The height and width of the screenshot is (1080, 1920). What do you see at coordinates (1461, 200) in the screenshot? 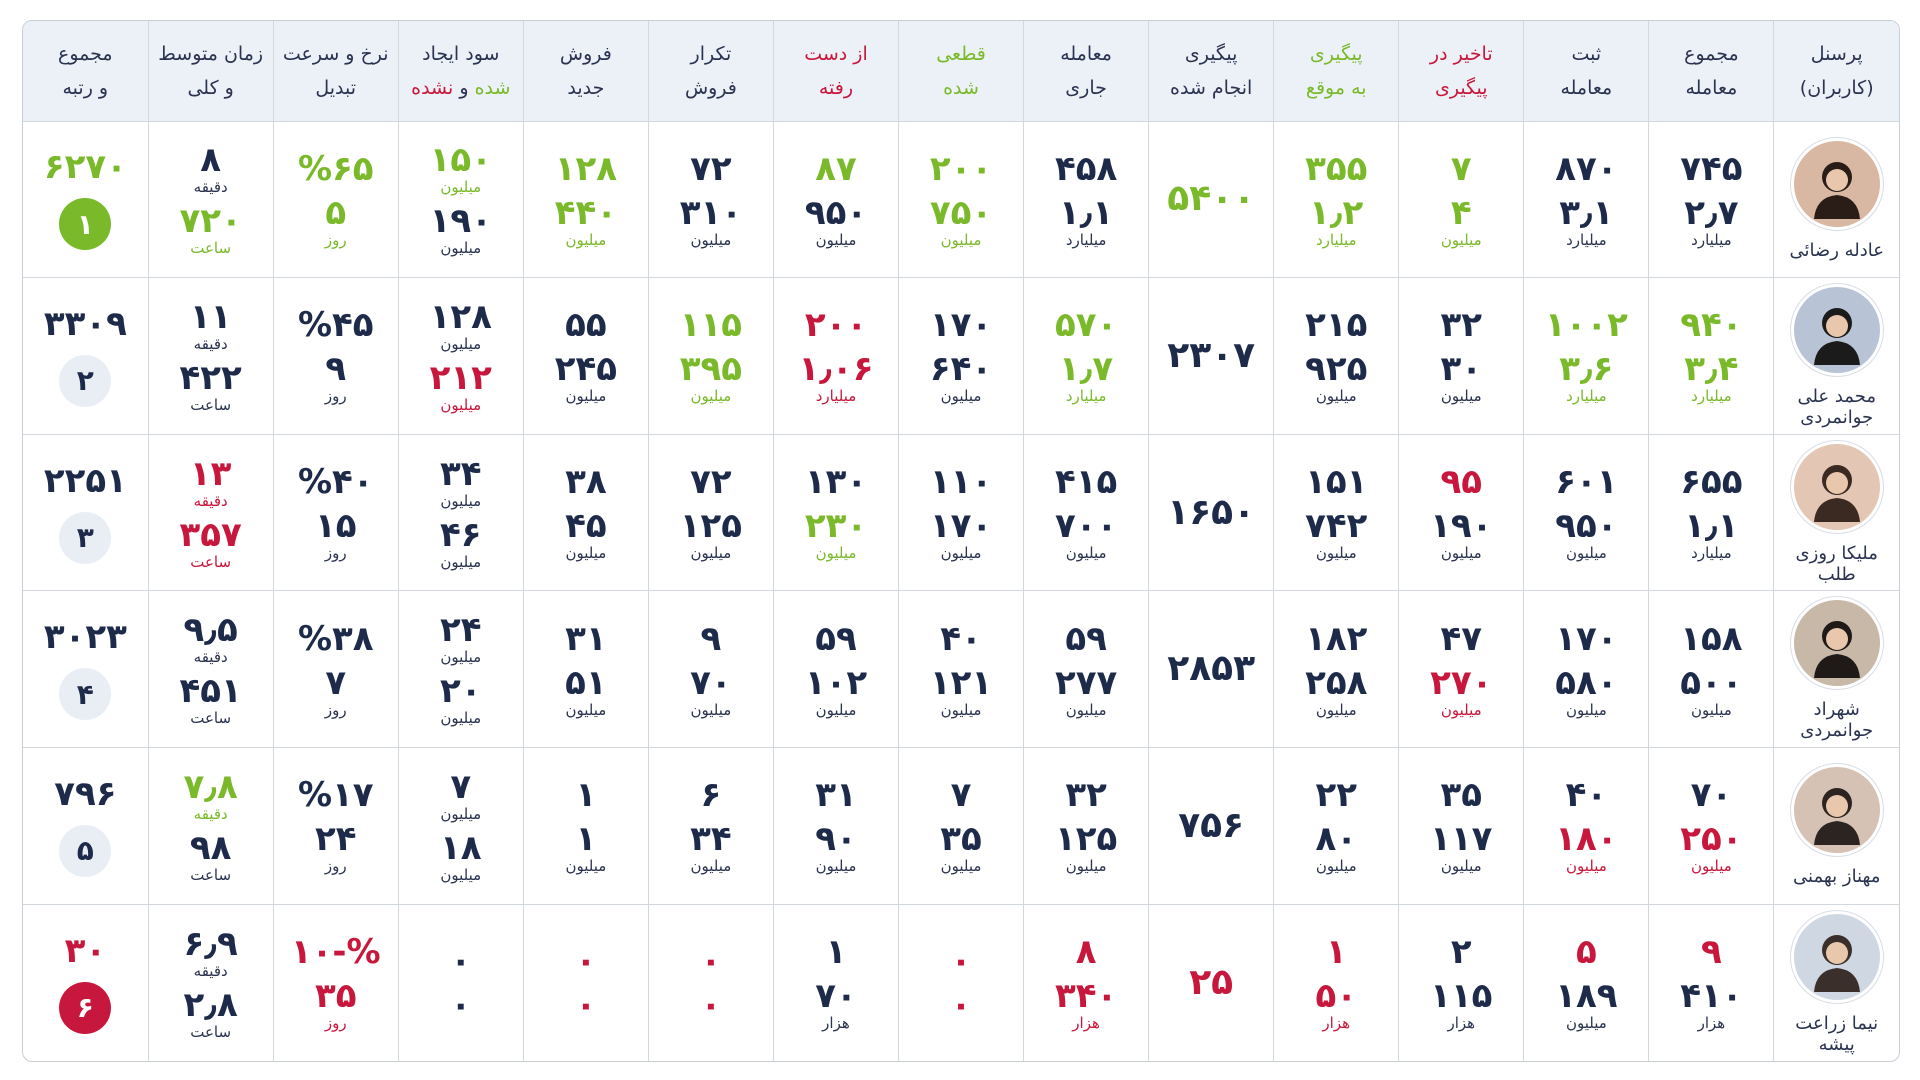
I see `late-followup-cell: ۷ ۴ میلیون` at bounding box center [1461, 200].